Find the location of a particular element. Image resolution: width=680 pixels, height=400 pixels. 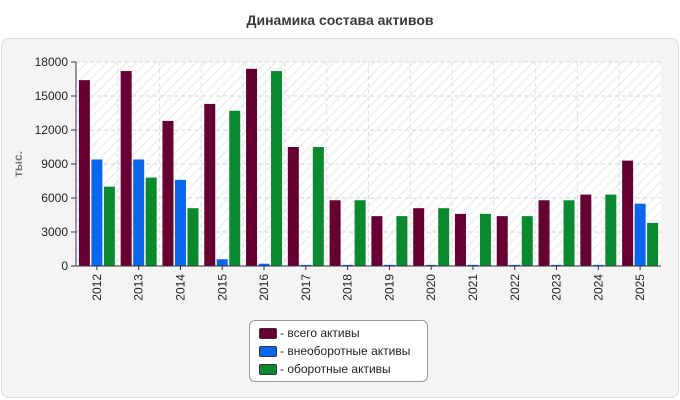

bar-внеоборотныеактивы-2014 is located at coordinates (180, 222).